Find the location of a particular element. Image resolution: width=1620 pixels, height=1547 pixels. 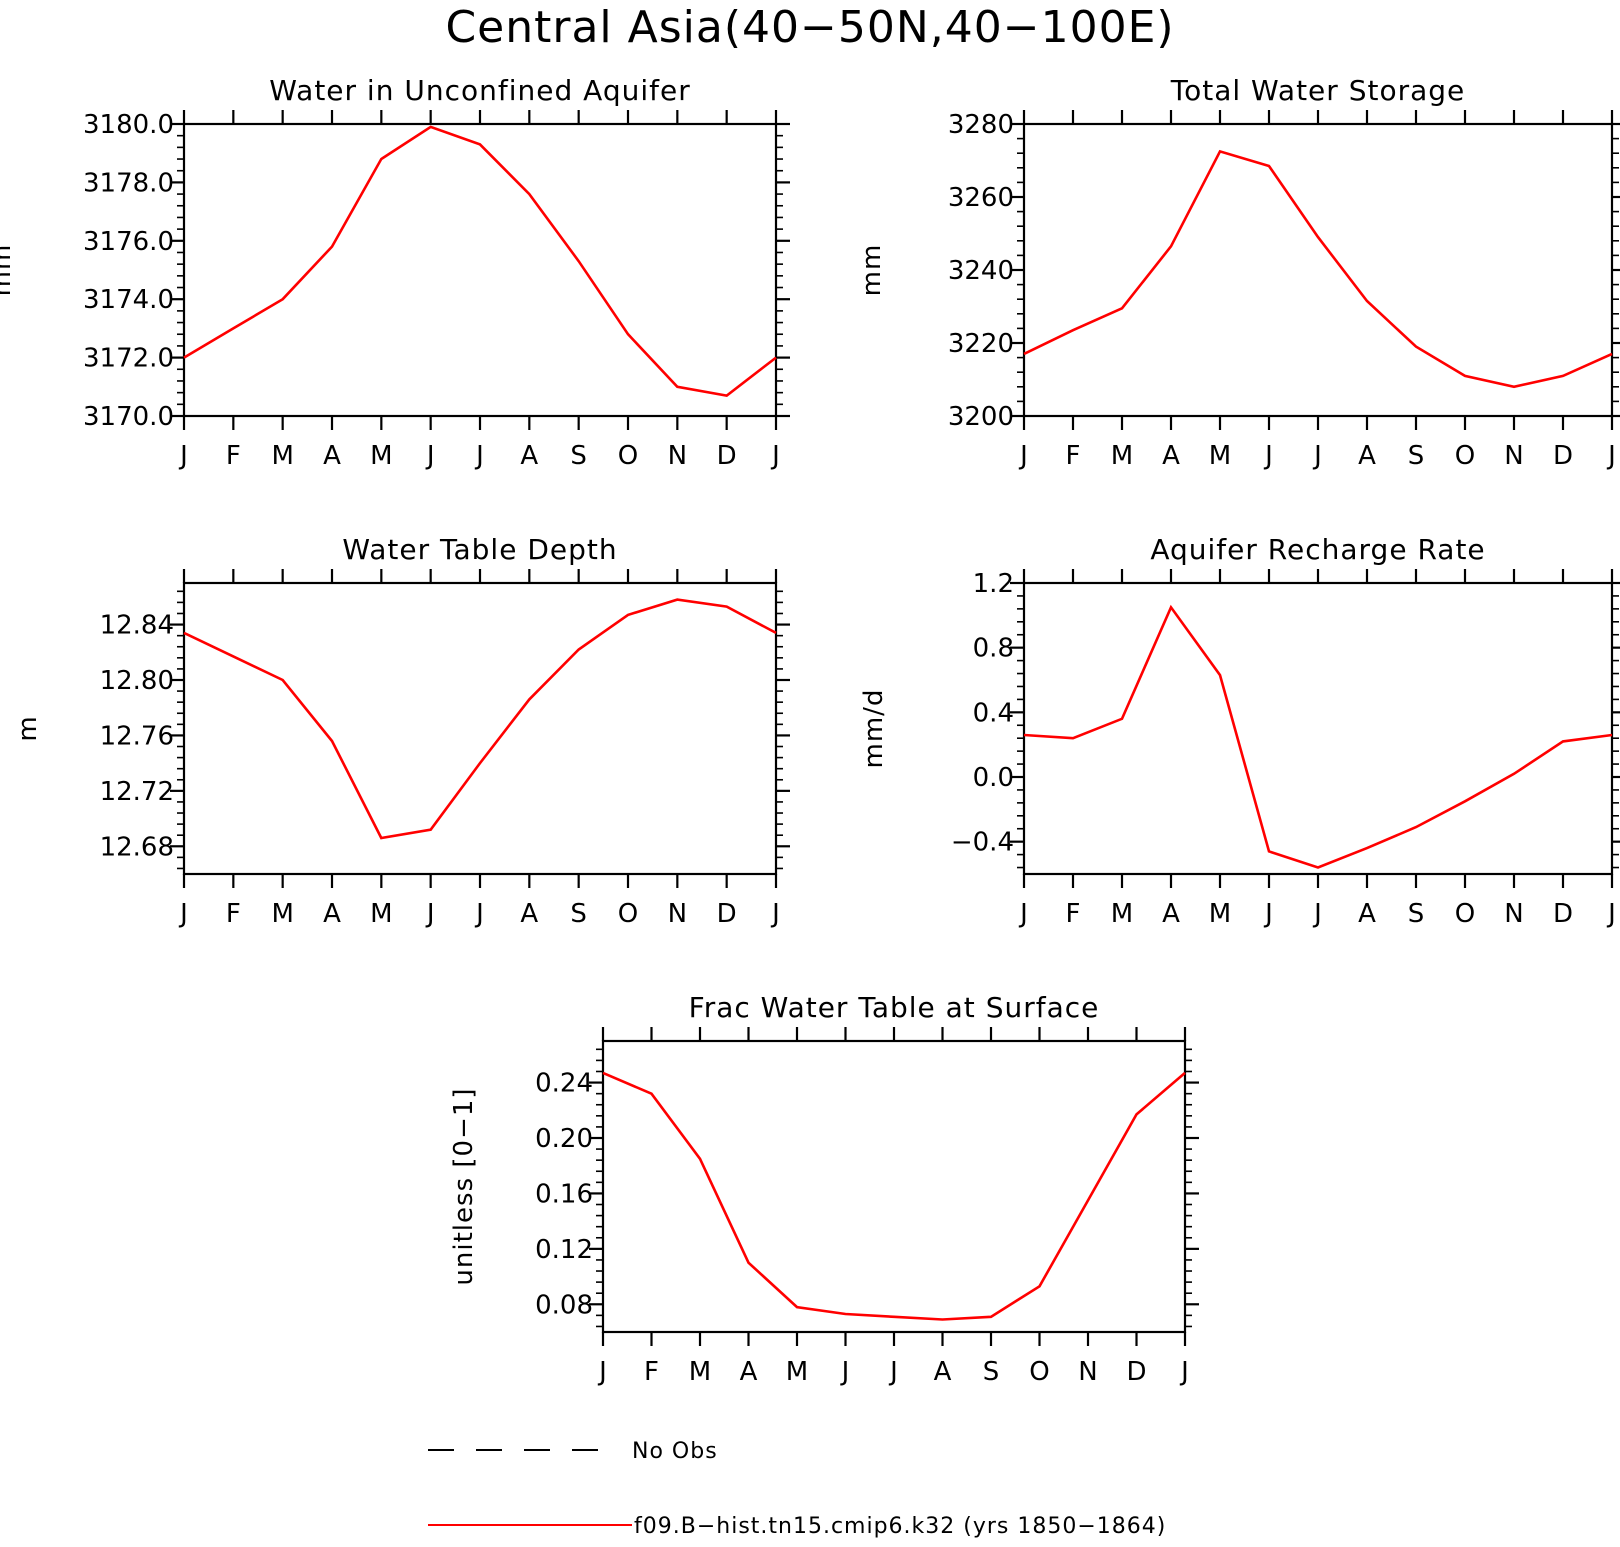

y-tick-label: 12.76 is located at coordinates (137, 736).